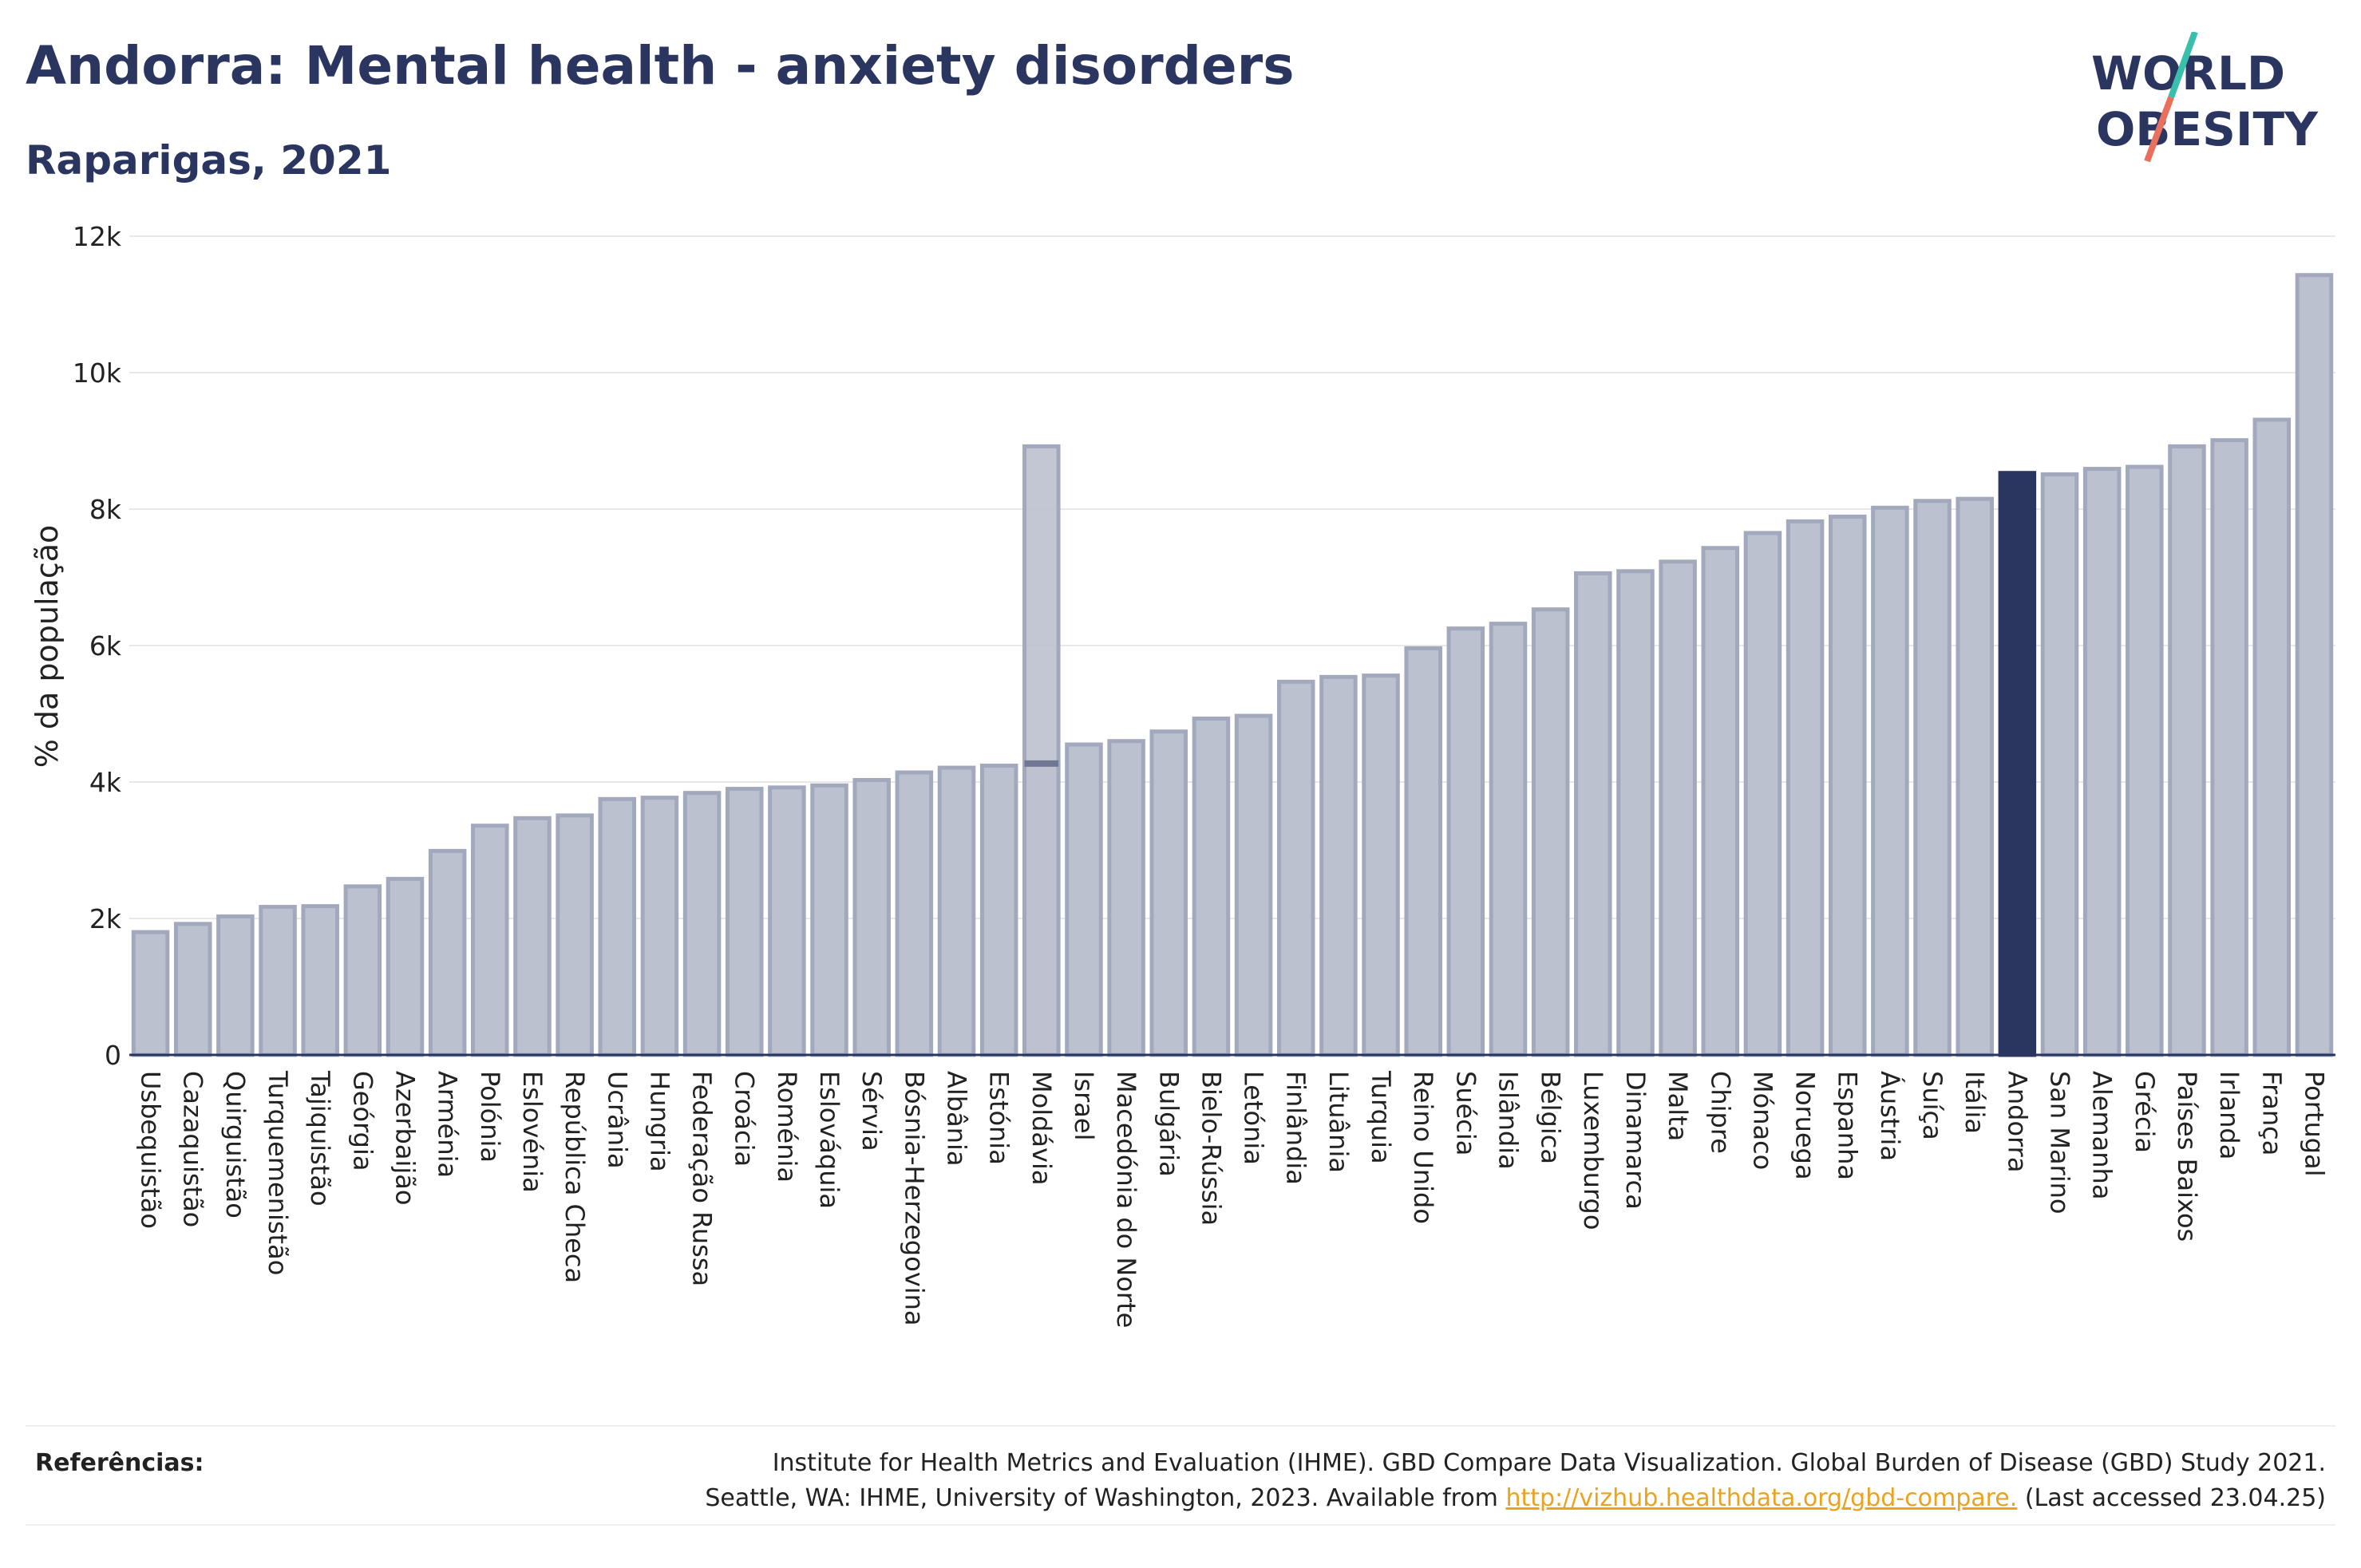 This screenshot has width=2361, height=1568. What do you see at coordinates (105, 646) in the screenshot?
I see `y-tick-label: 6k` at bounding box center [105, 646].